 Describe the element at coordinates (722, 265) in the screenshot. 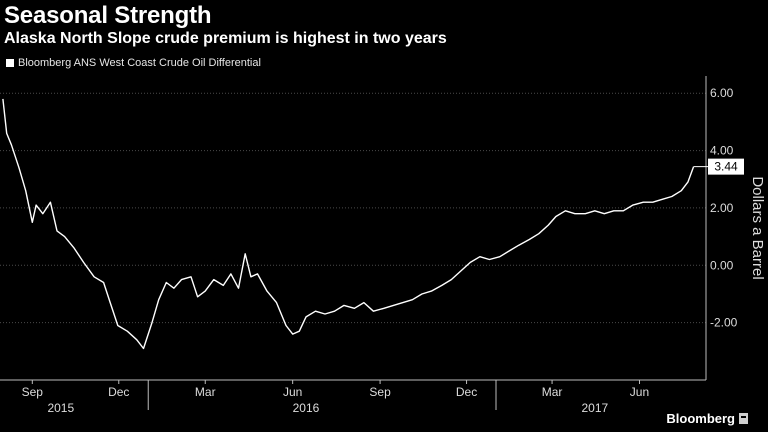

I see `y-tick-label: 0.00` at that location.